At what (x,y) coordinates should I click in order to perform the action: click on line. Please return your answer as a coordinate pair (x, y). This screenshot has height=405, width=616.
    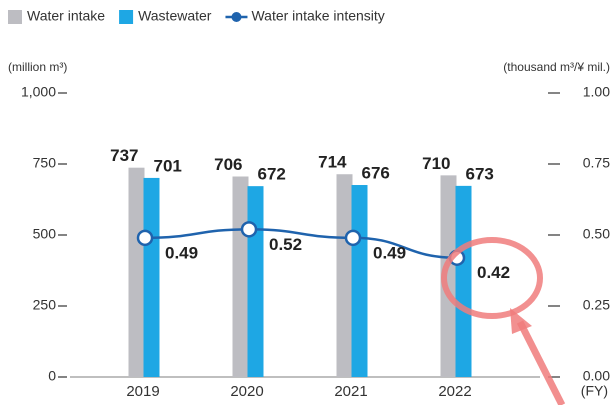
    Looking at the image, I should click on (301, 243).